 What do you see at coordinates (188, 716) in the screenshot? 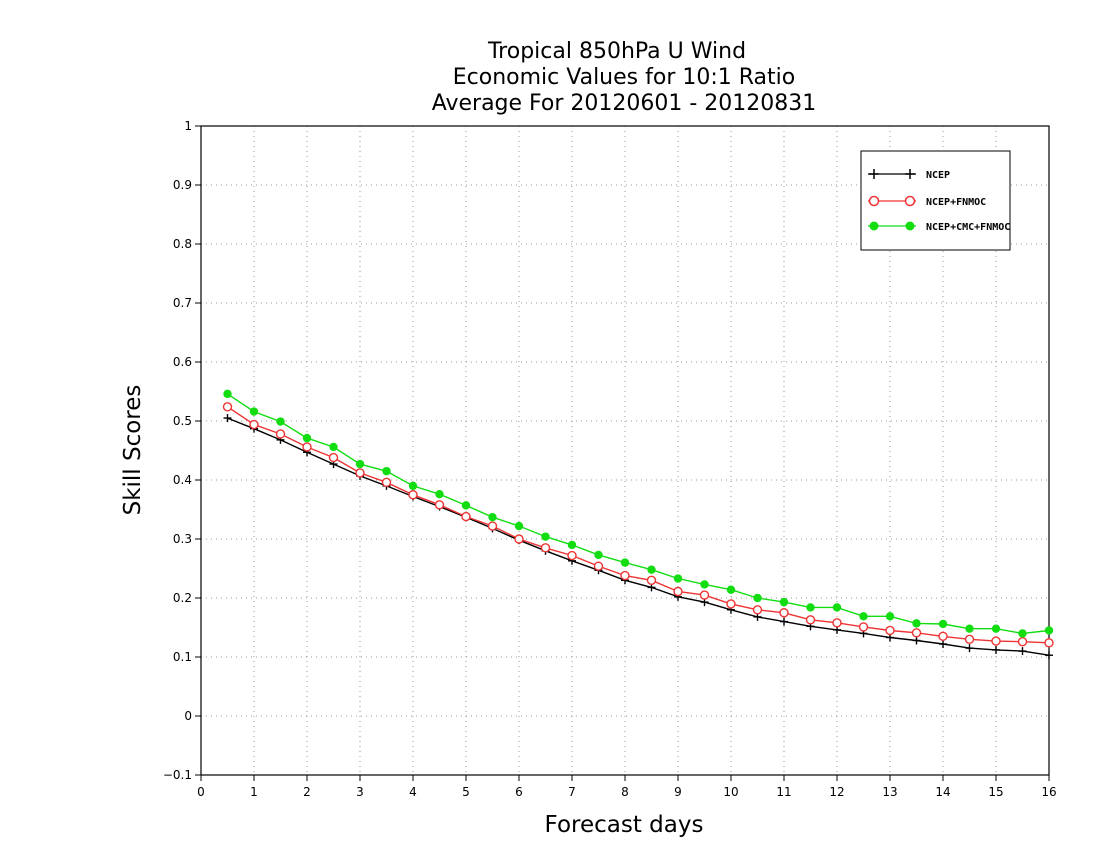
I see `y-tick-label: 0` at bounding box center [188, 716].